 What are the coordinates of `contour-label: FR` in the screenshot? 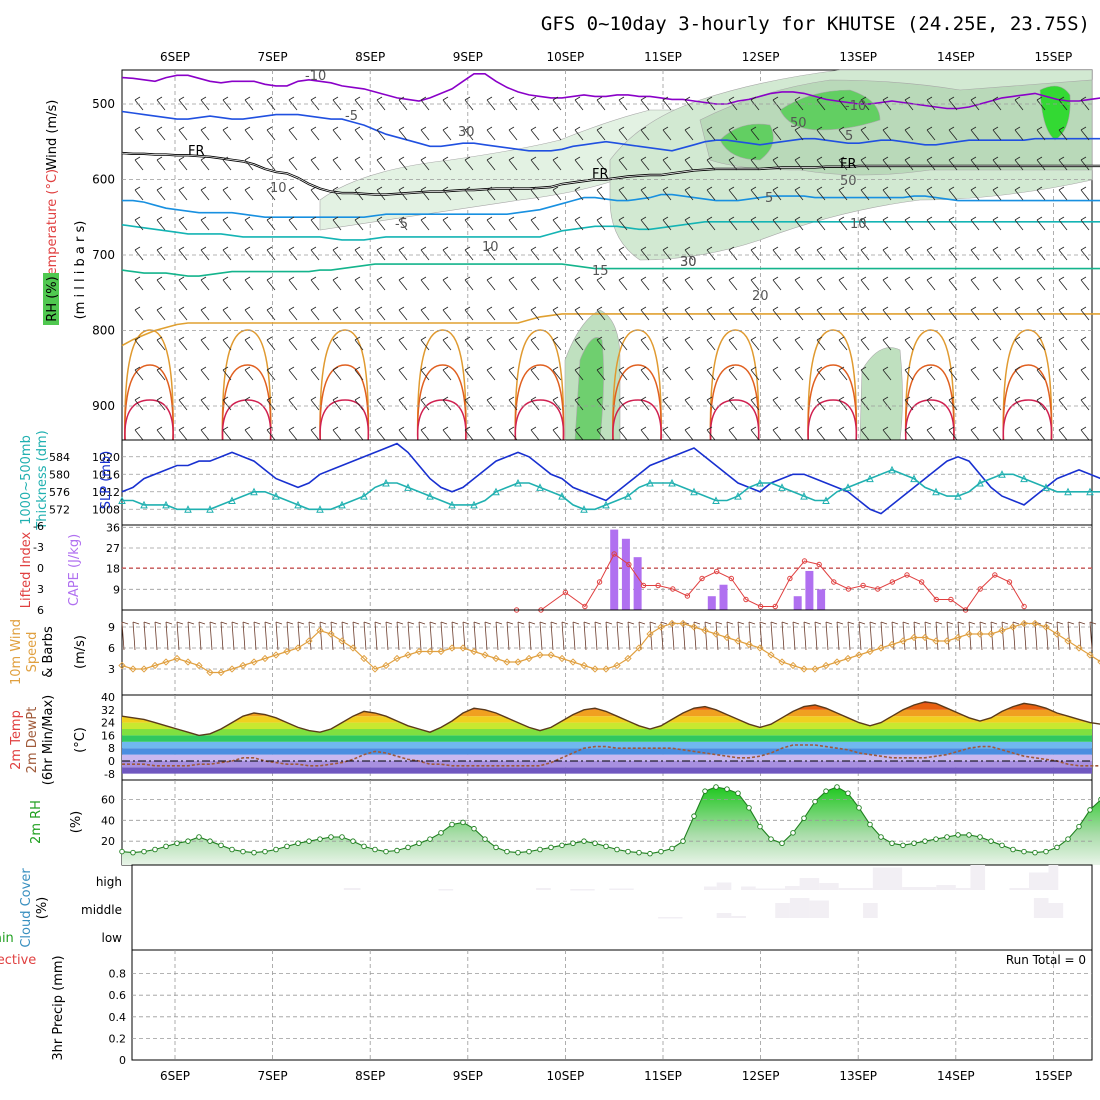 It's located at (848, 164).